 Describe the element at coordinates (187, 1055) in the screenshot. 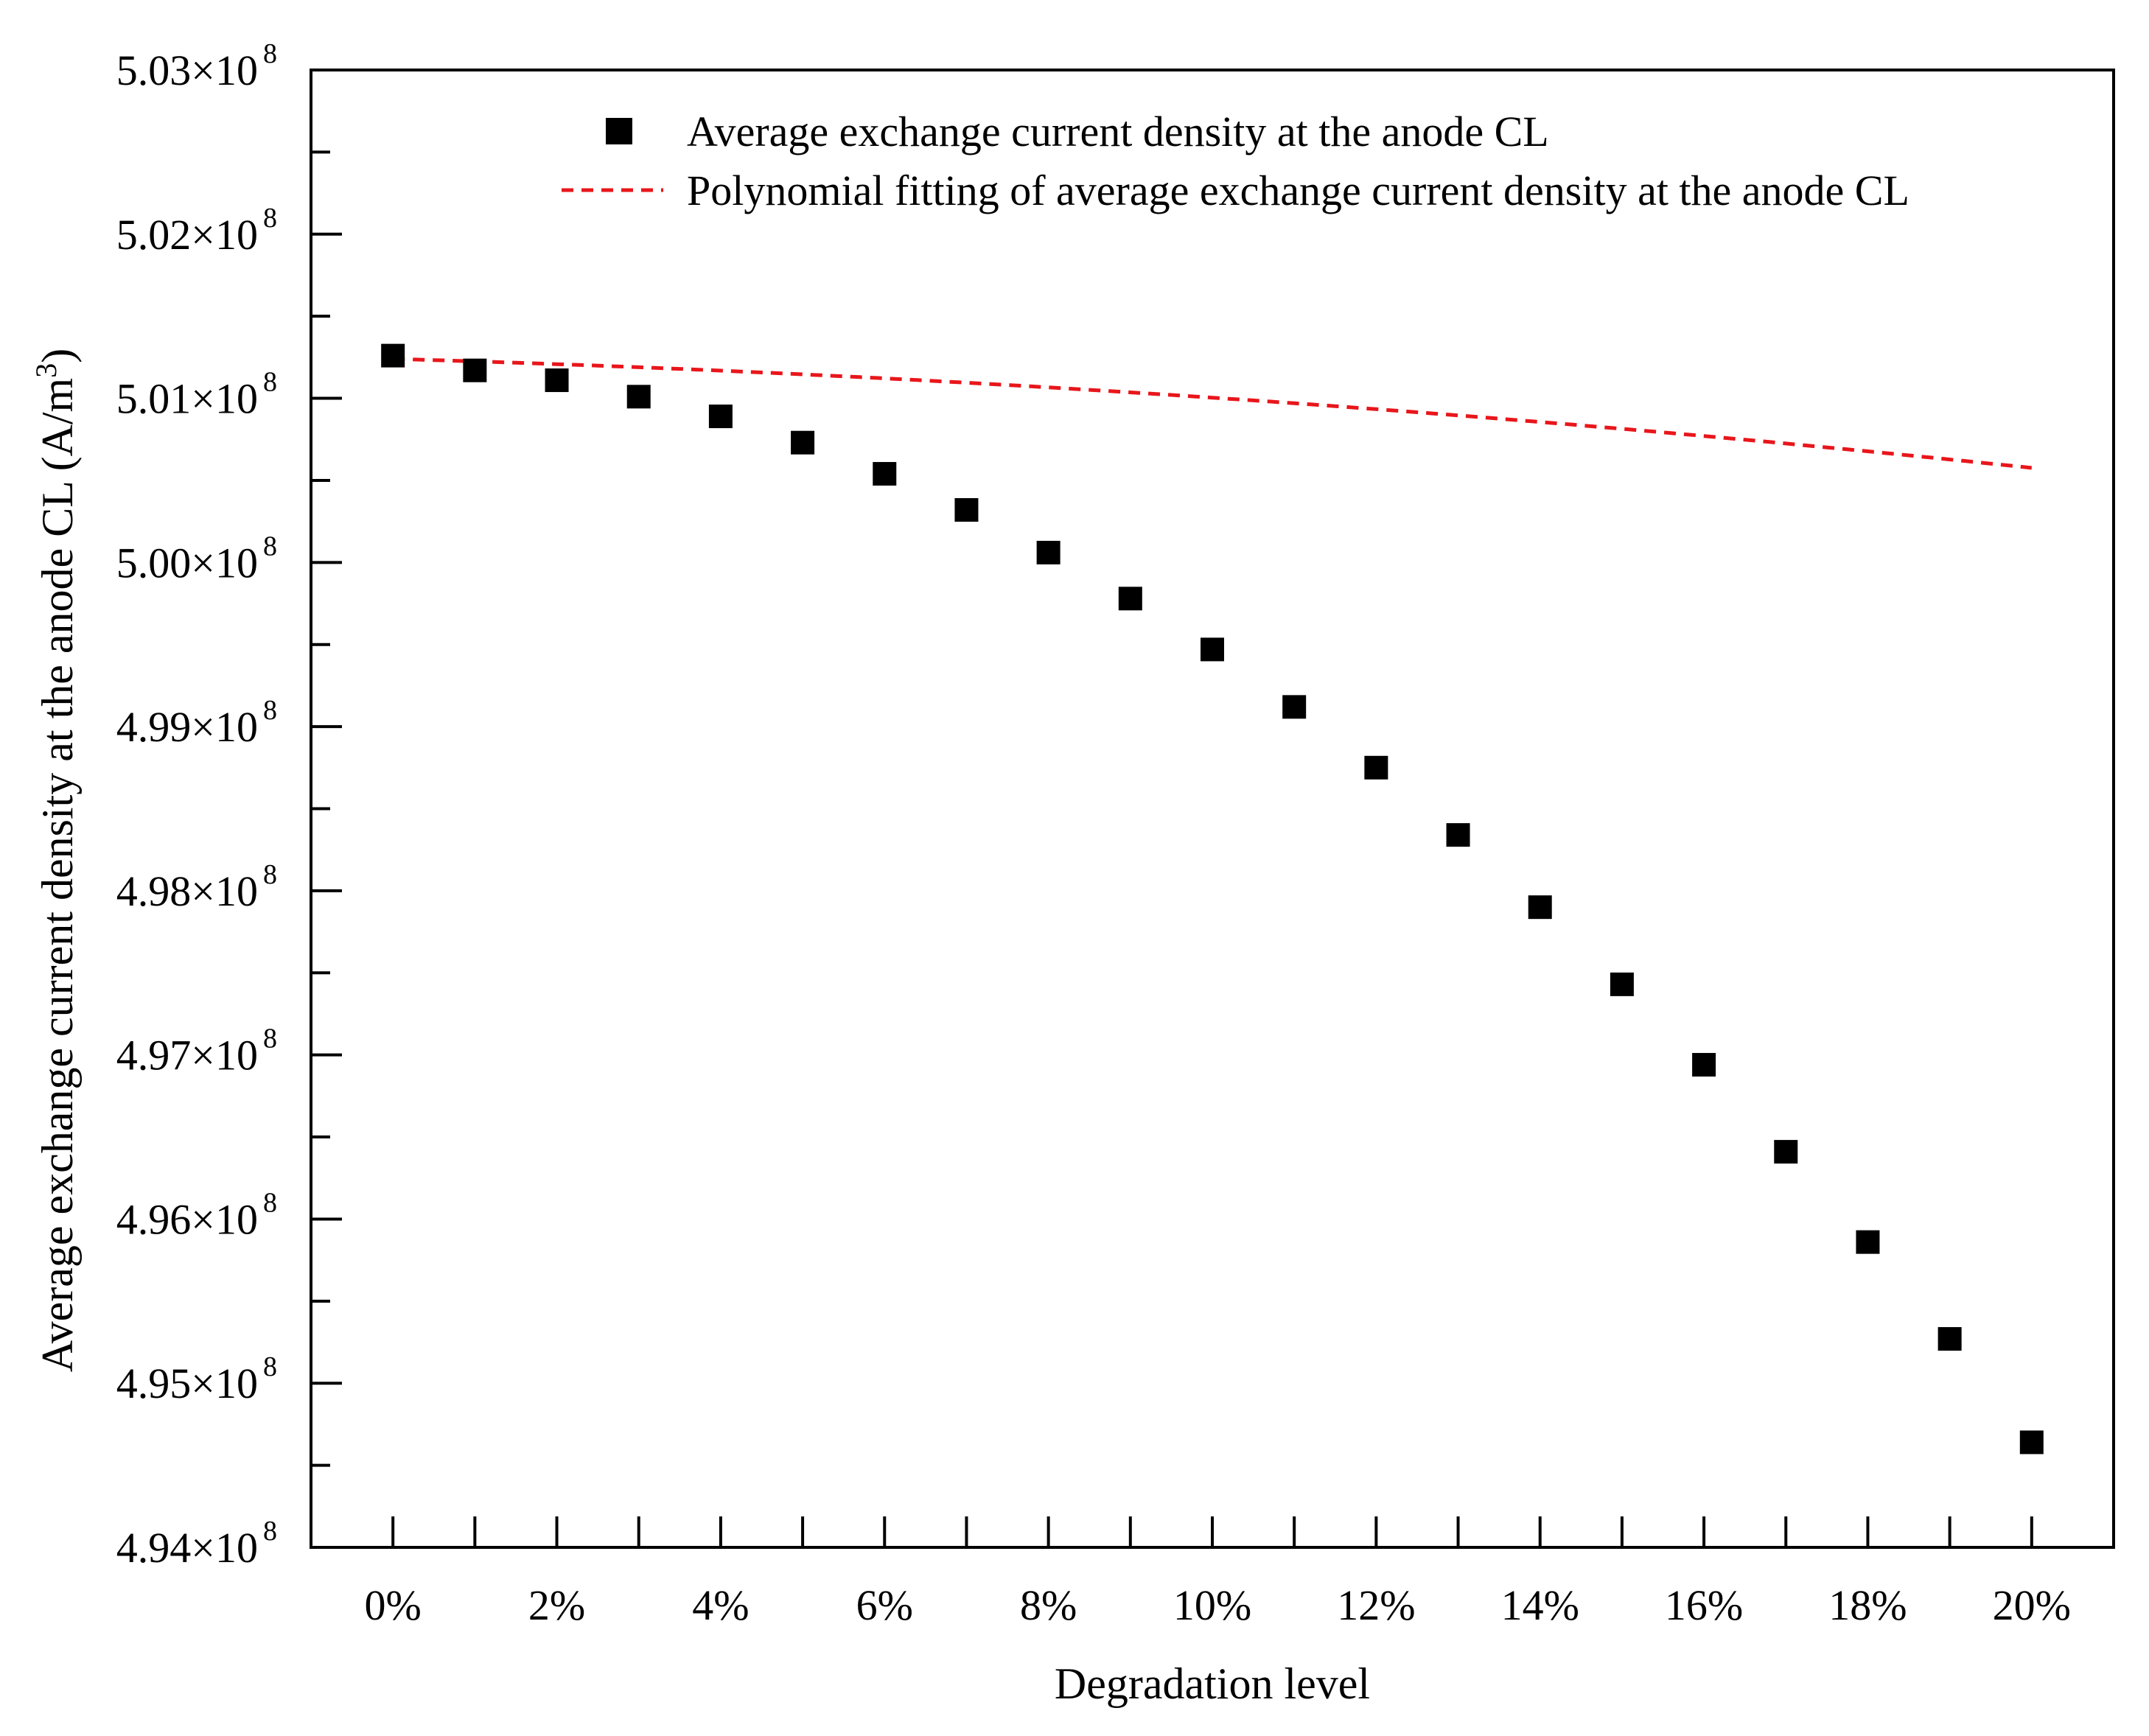

I see `y-tick-label: 4.97×10` at that location.